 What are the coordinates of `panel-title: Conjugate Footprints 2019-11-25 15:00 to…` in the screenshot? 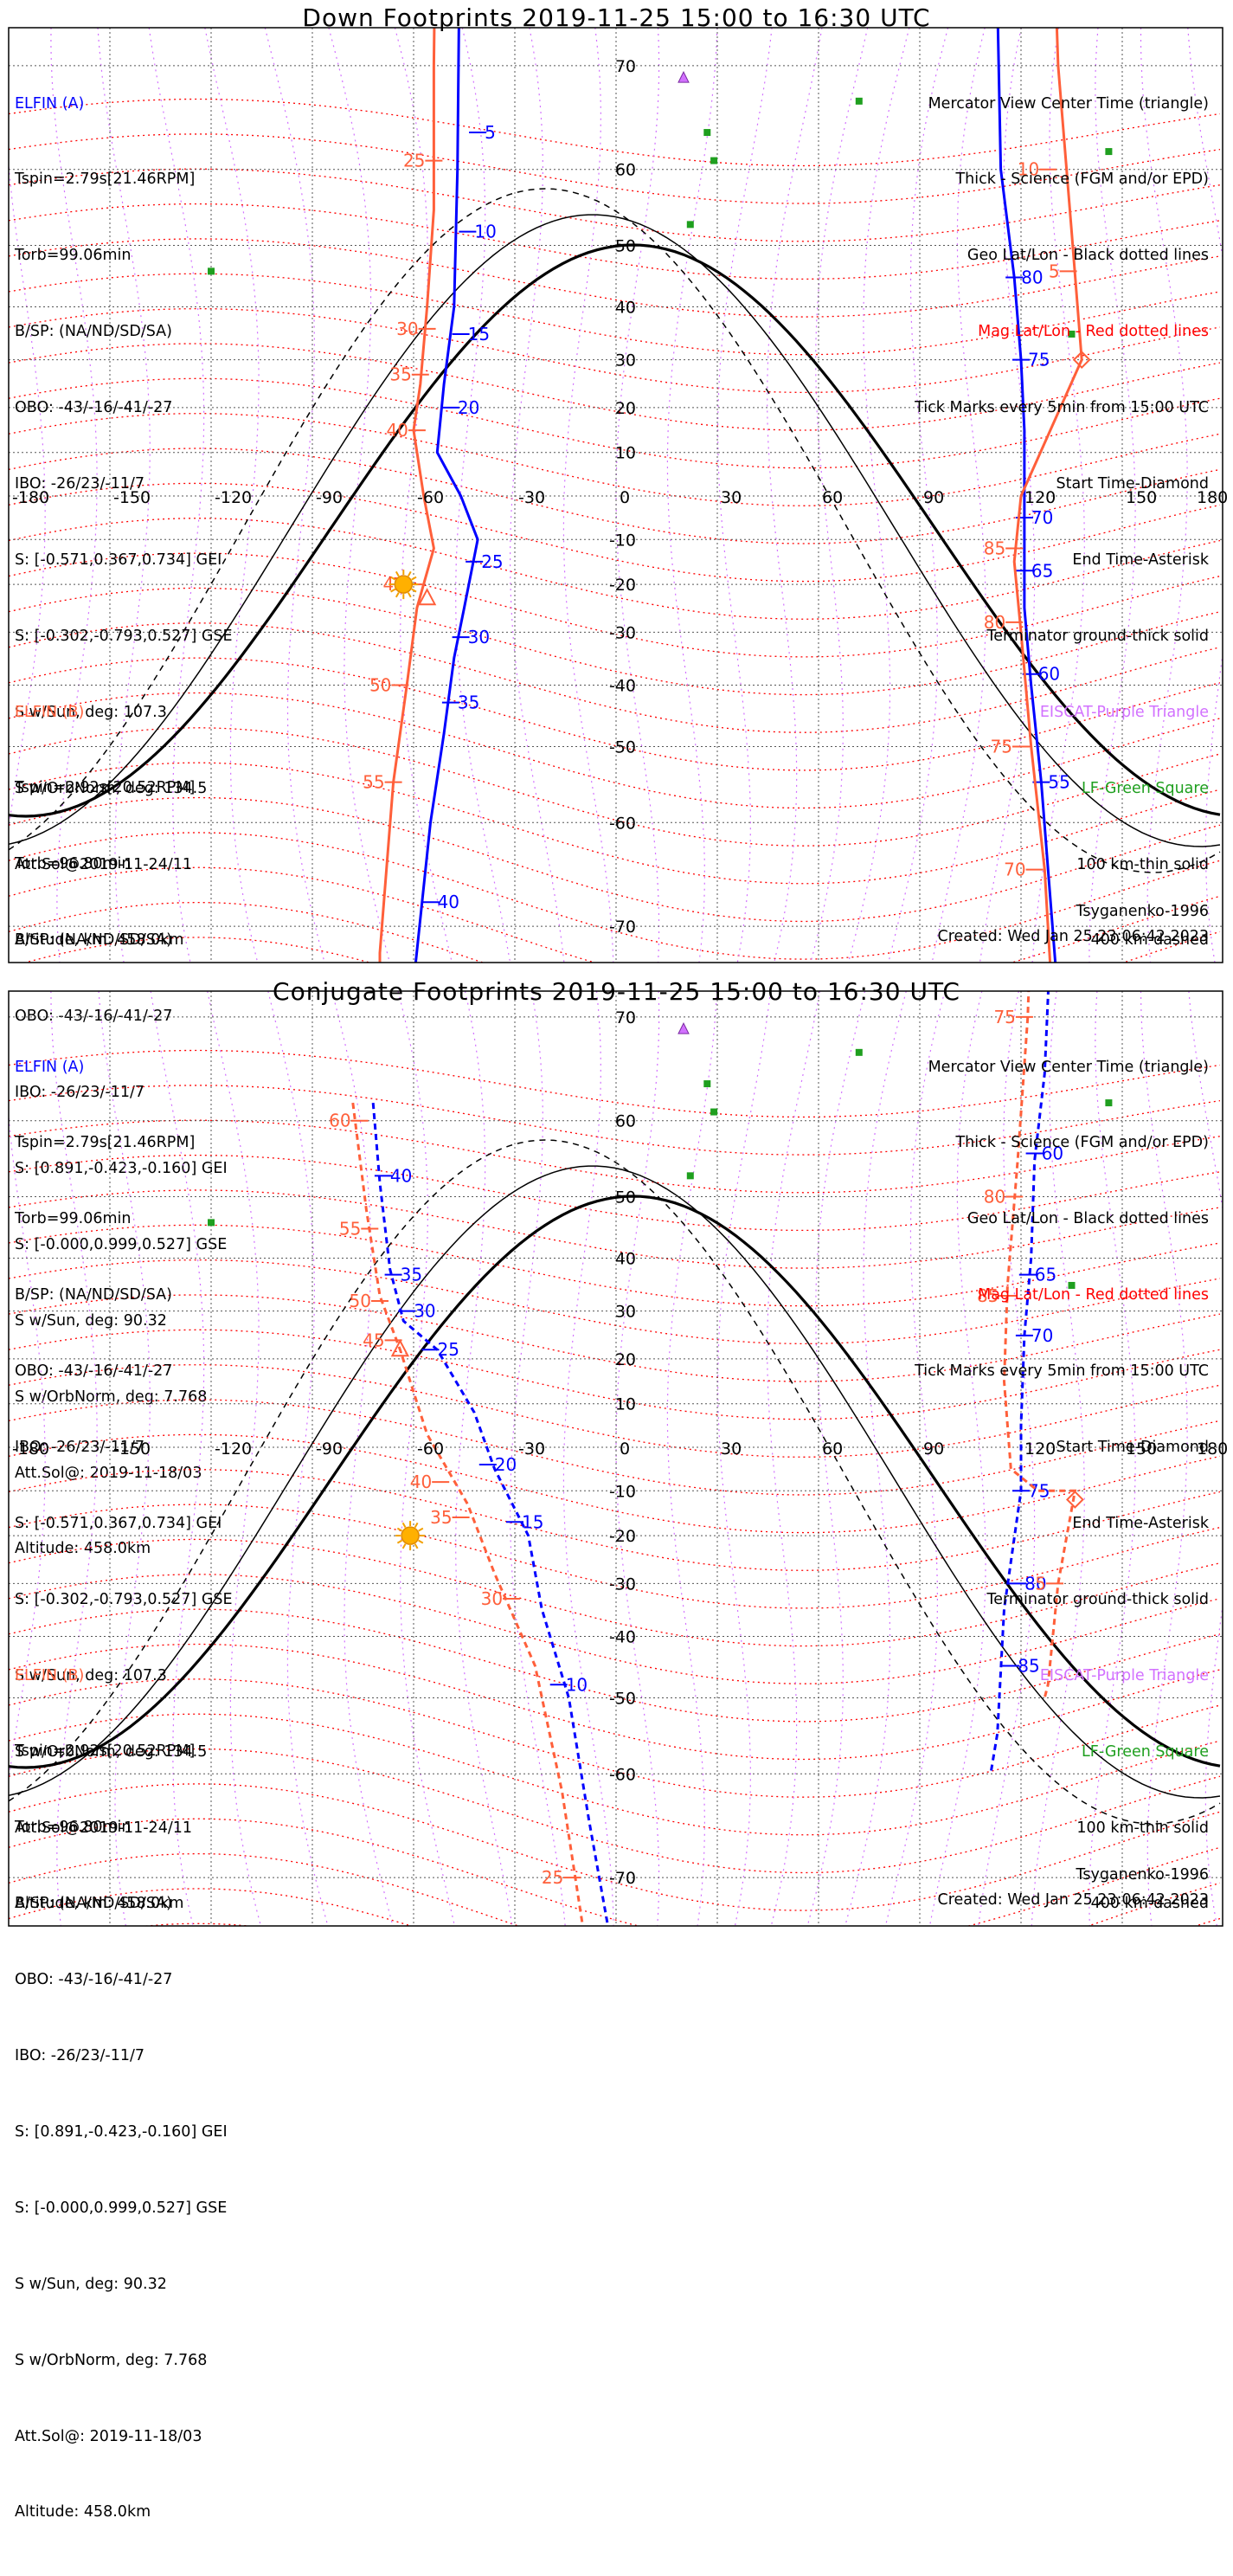 It's located at (616, 991).